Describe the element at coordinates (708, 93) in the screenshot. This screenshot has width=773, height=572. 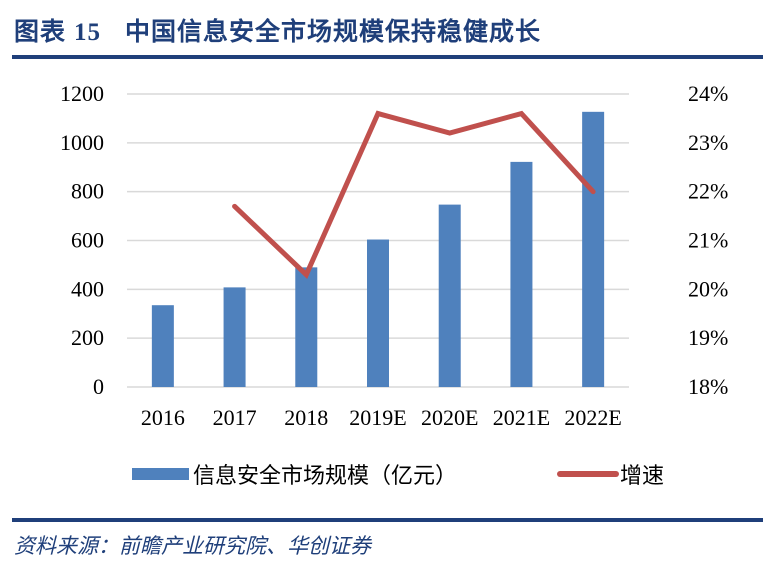
I see `right-tick-label: 24%` at that location.